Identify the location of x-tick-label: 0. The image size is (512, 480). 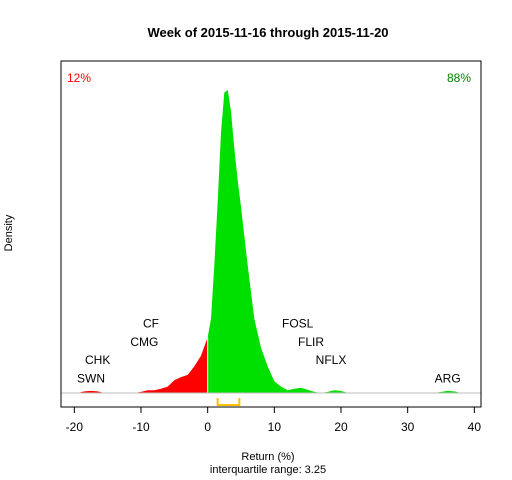
(207, 427).